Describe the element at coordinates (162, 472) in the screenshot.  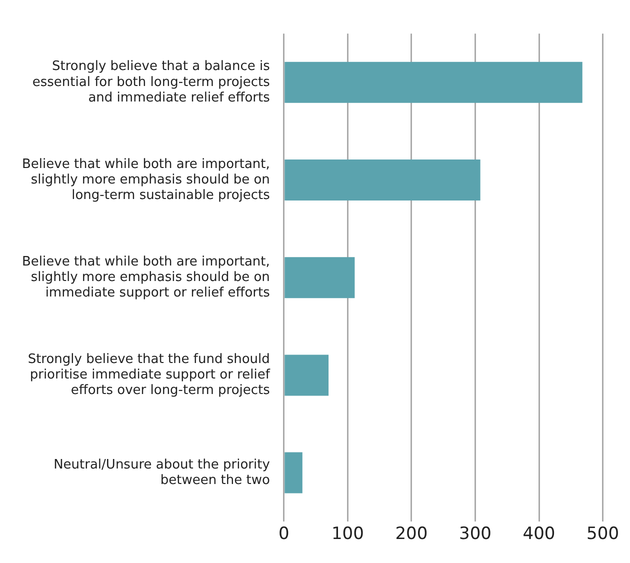
I see `y-tick-label: Neutral/Unsure about the priority between the two` at that location.